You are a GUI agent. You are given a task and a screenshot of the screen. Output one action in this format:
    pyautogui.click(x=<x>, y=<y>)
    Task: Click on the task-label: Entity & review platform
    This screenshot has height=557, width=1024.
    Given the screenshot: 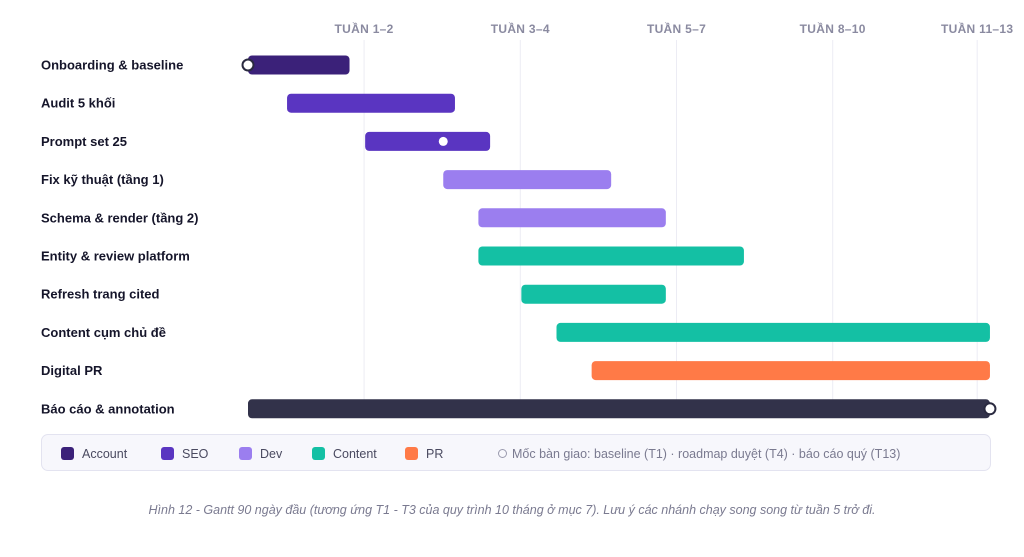 What is the action you would take?
    pyautogui.click(x=115, y=256)
    